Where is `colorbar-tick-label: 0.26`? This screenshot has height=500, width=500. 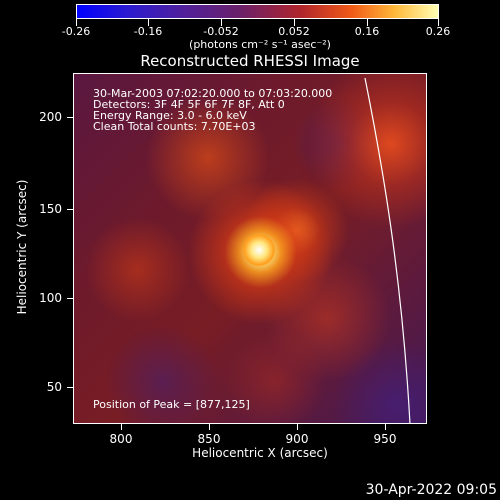
colorbar-tick-label: 0.26 is located at coordinates (438, 31).